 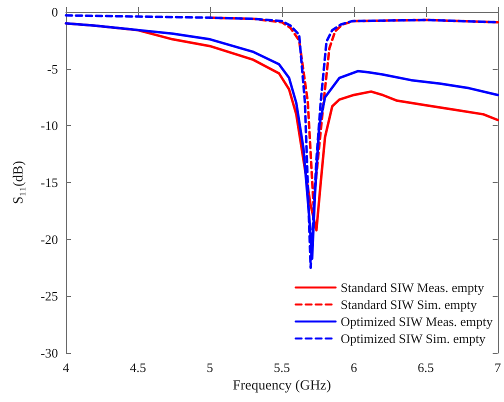 I want to click on y-tick-label: -10, so click(x=49, y=126).